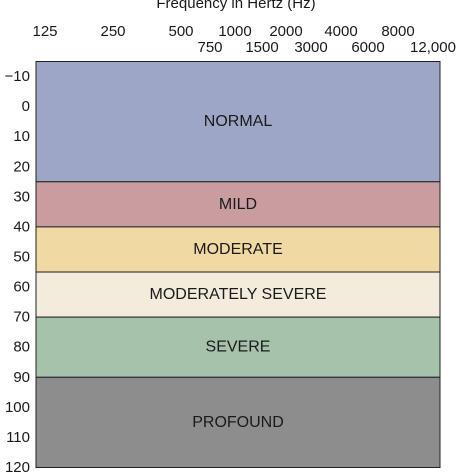 This screenshot has height=474, width=474. I want to click on band-label: MILD, so click(238, 204).